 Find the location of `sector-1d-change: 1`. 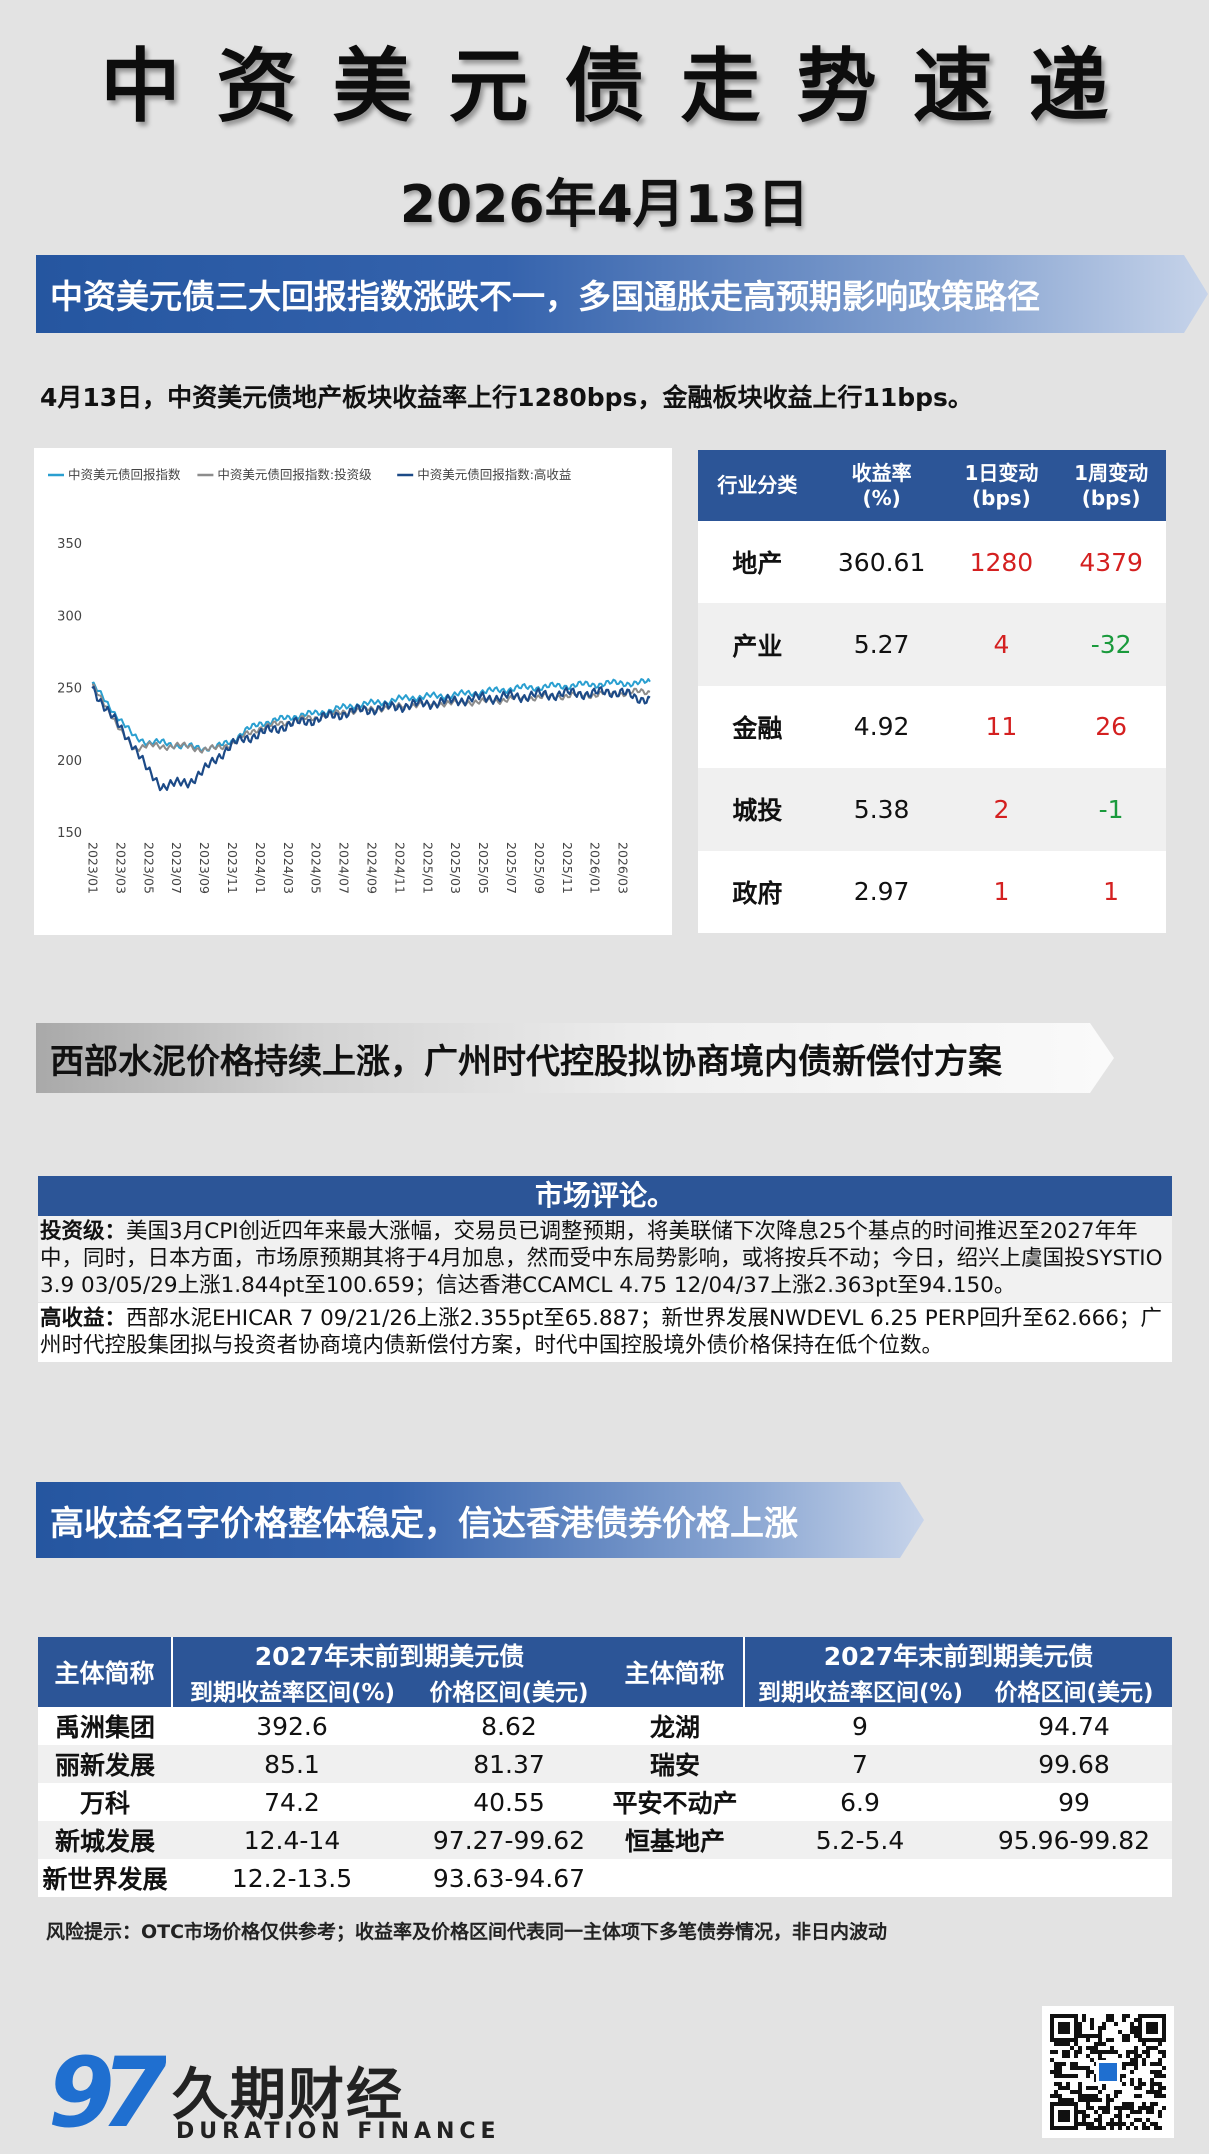

sector-1d-change: 1 is located at coordinates (1001, 891).